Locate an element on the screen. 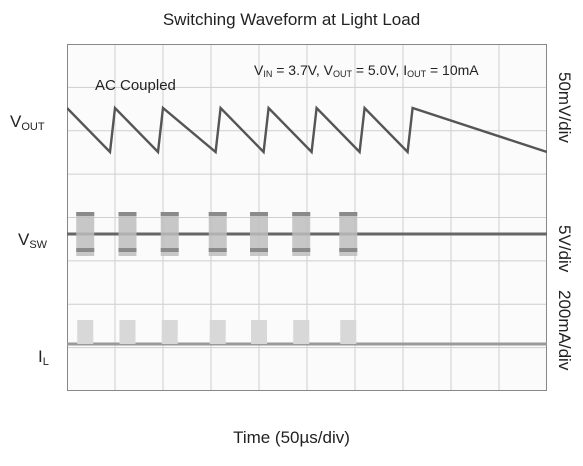 This screenshot has width=583, height=466. vsw-channel-label: VSW is located at coordinates (33, 240).